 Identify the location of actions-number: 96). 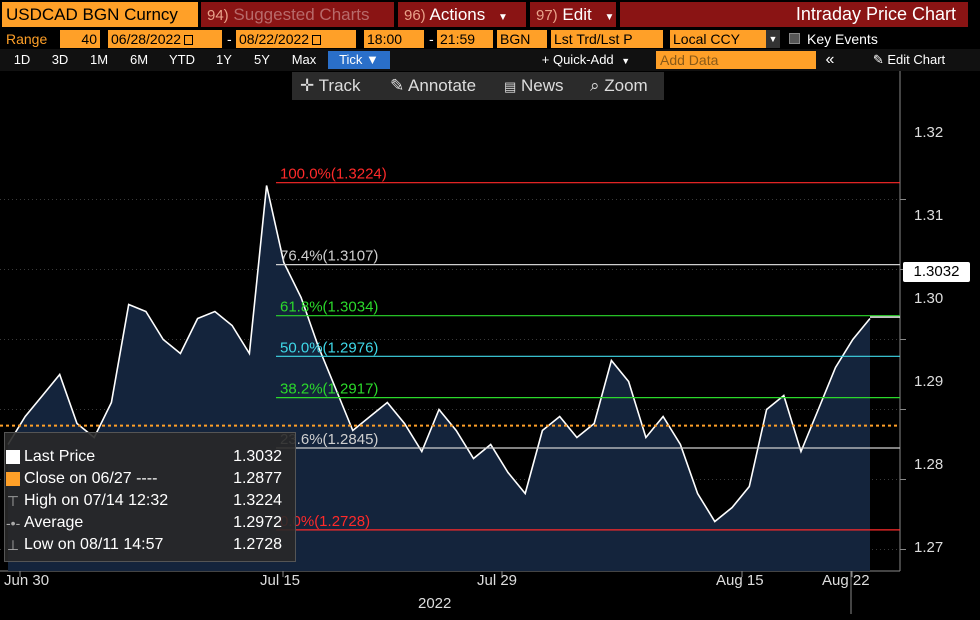
(415, 15).